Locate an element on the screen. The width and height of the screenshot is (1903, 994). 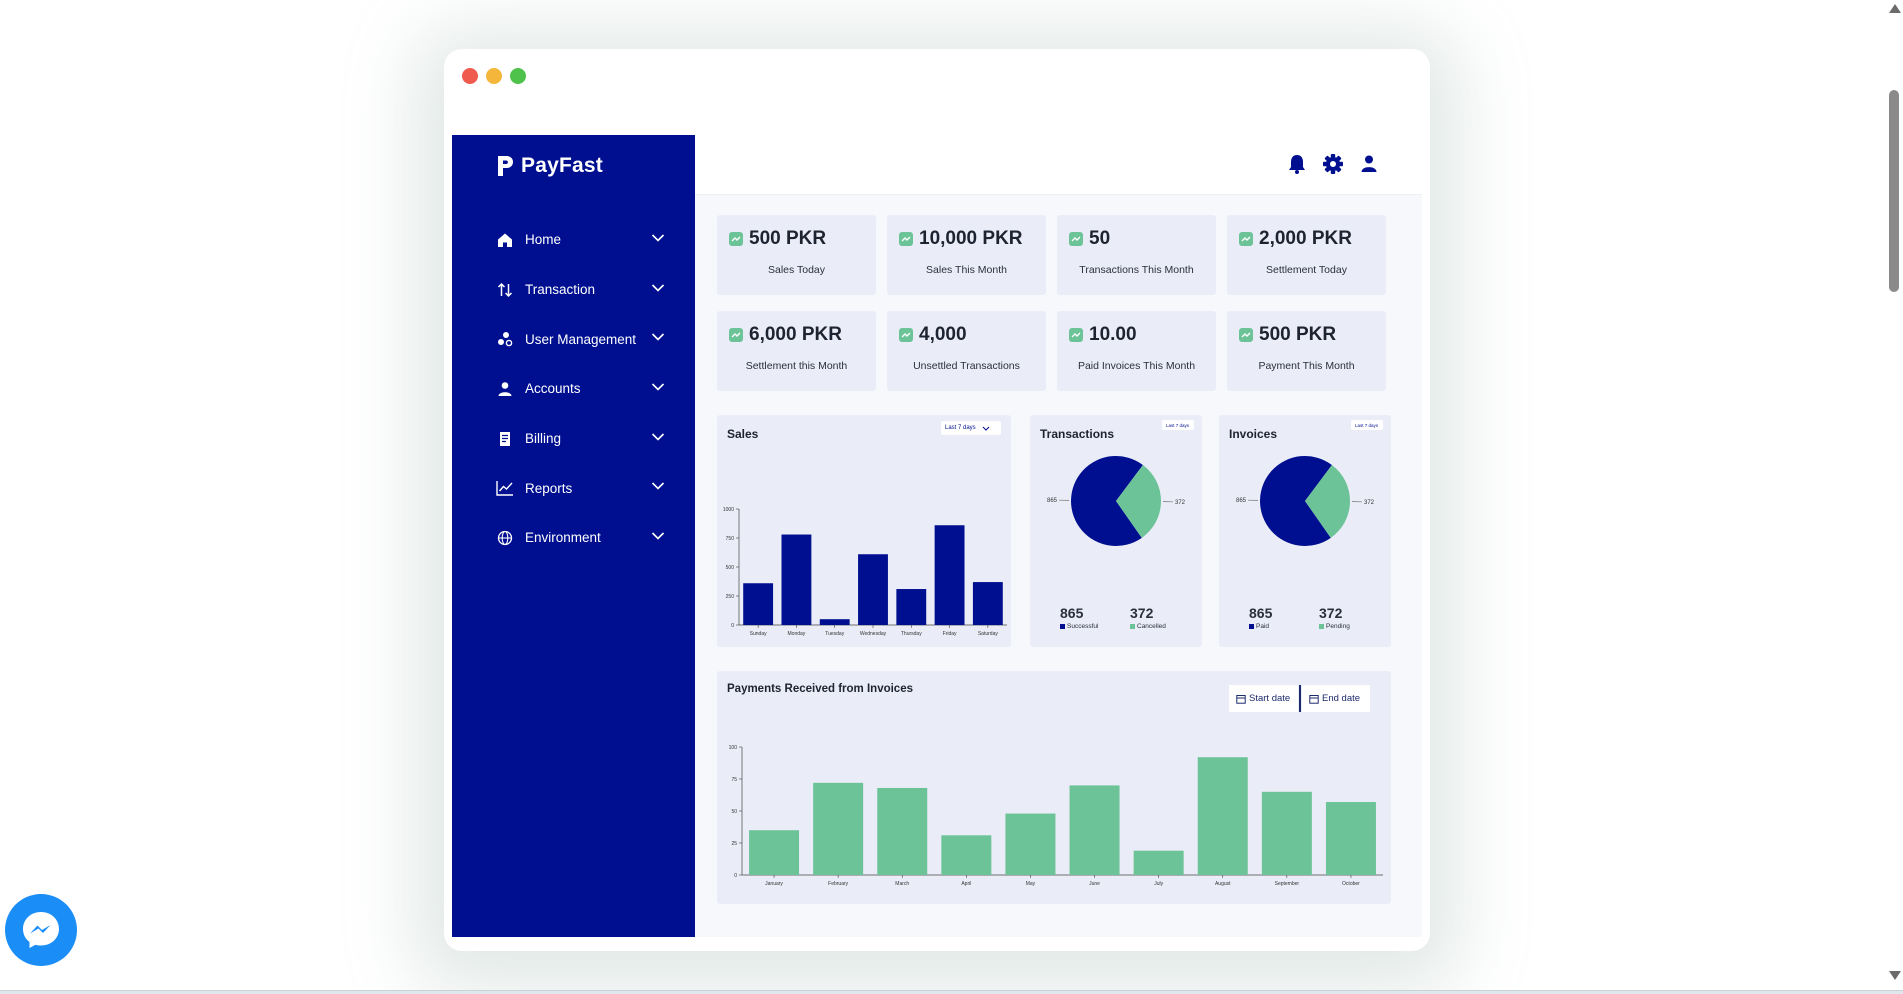
end-date-button: End date is located at coordinates (1336, 698).